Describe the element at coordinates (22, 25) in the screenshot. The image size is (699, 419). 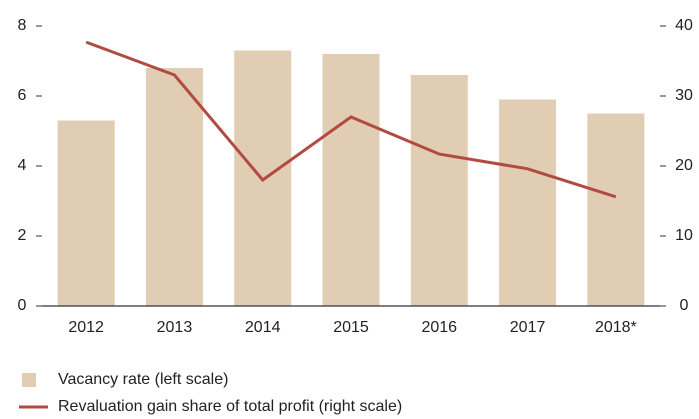
I see `y-tick-label: 8` at that location.